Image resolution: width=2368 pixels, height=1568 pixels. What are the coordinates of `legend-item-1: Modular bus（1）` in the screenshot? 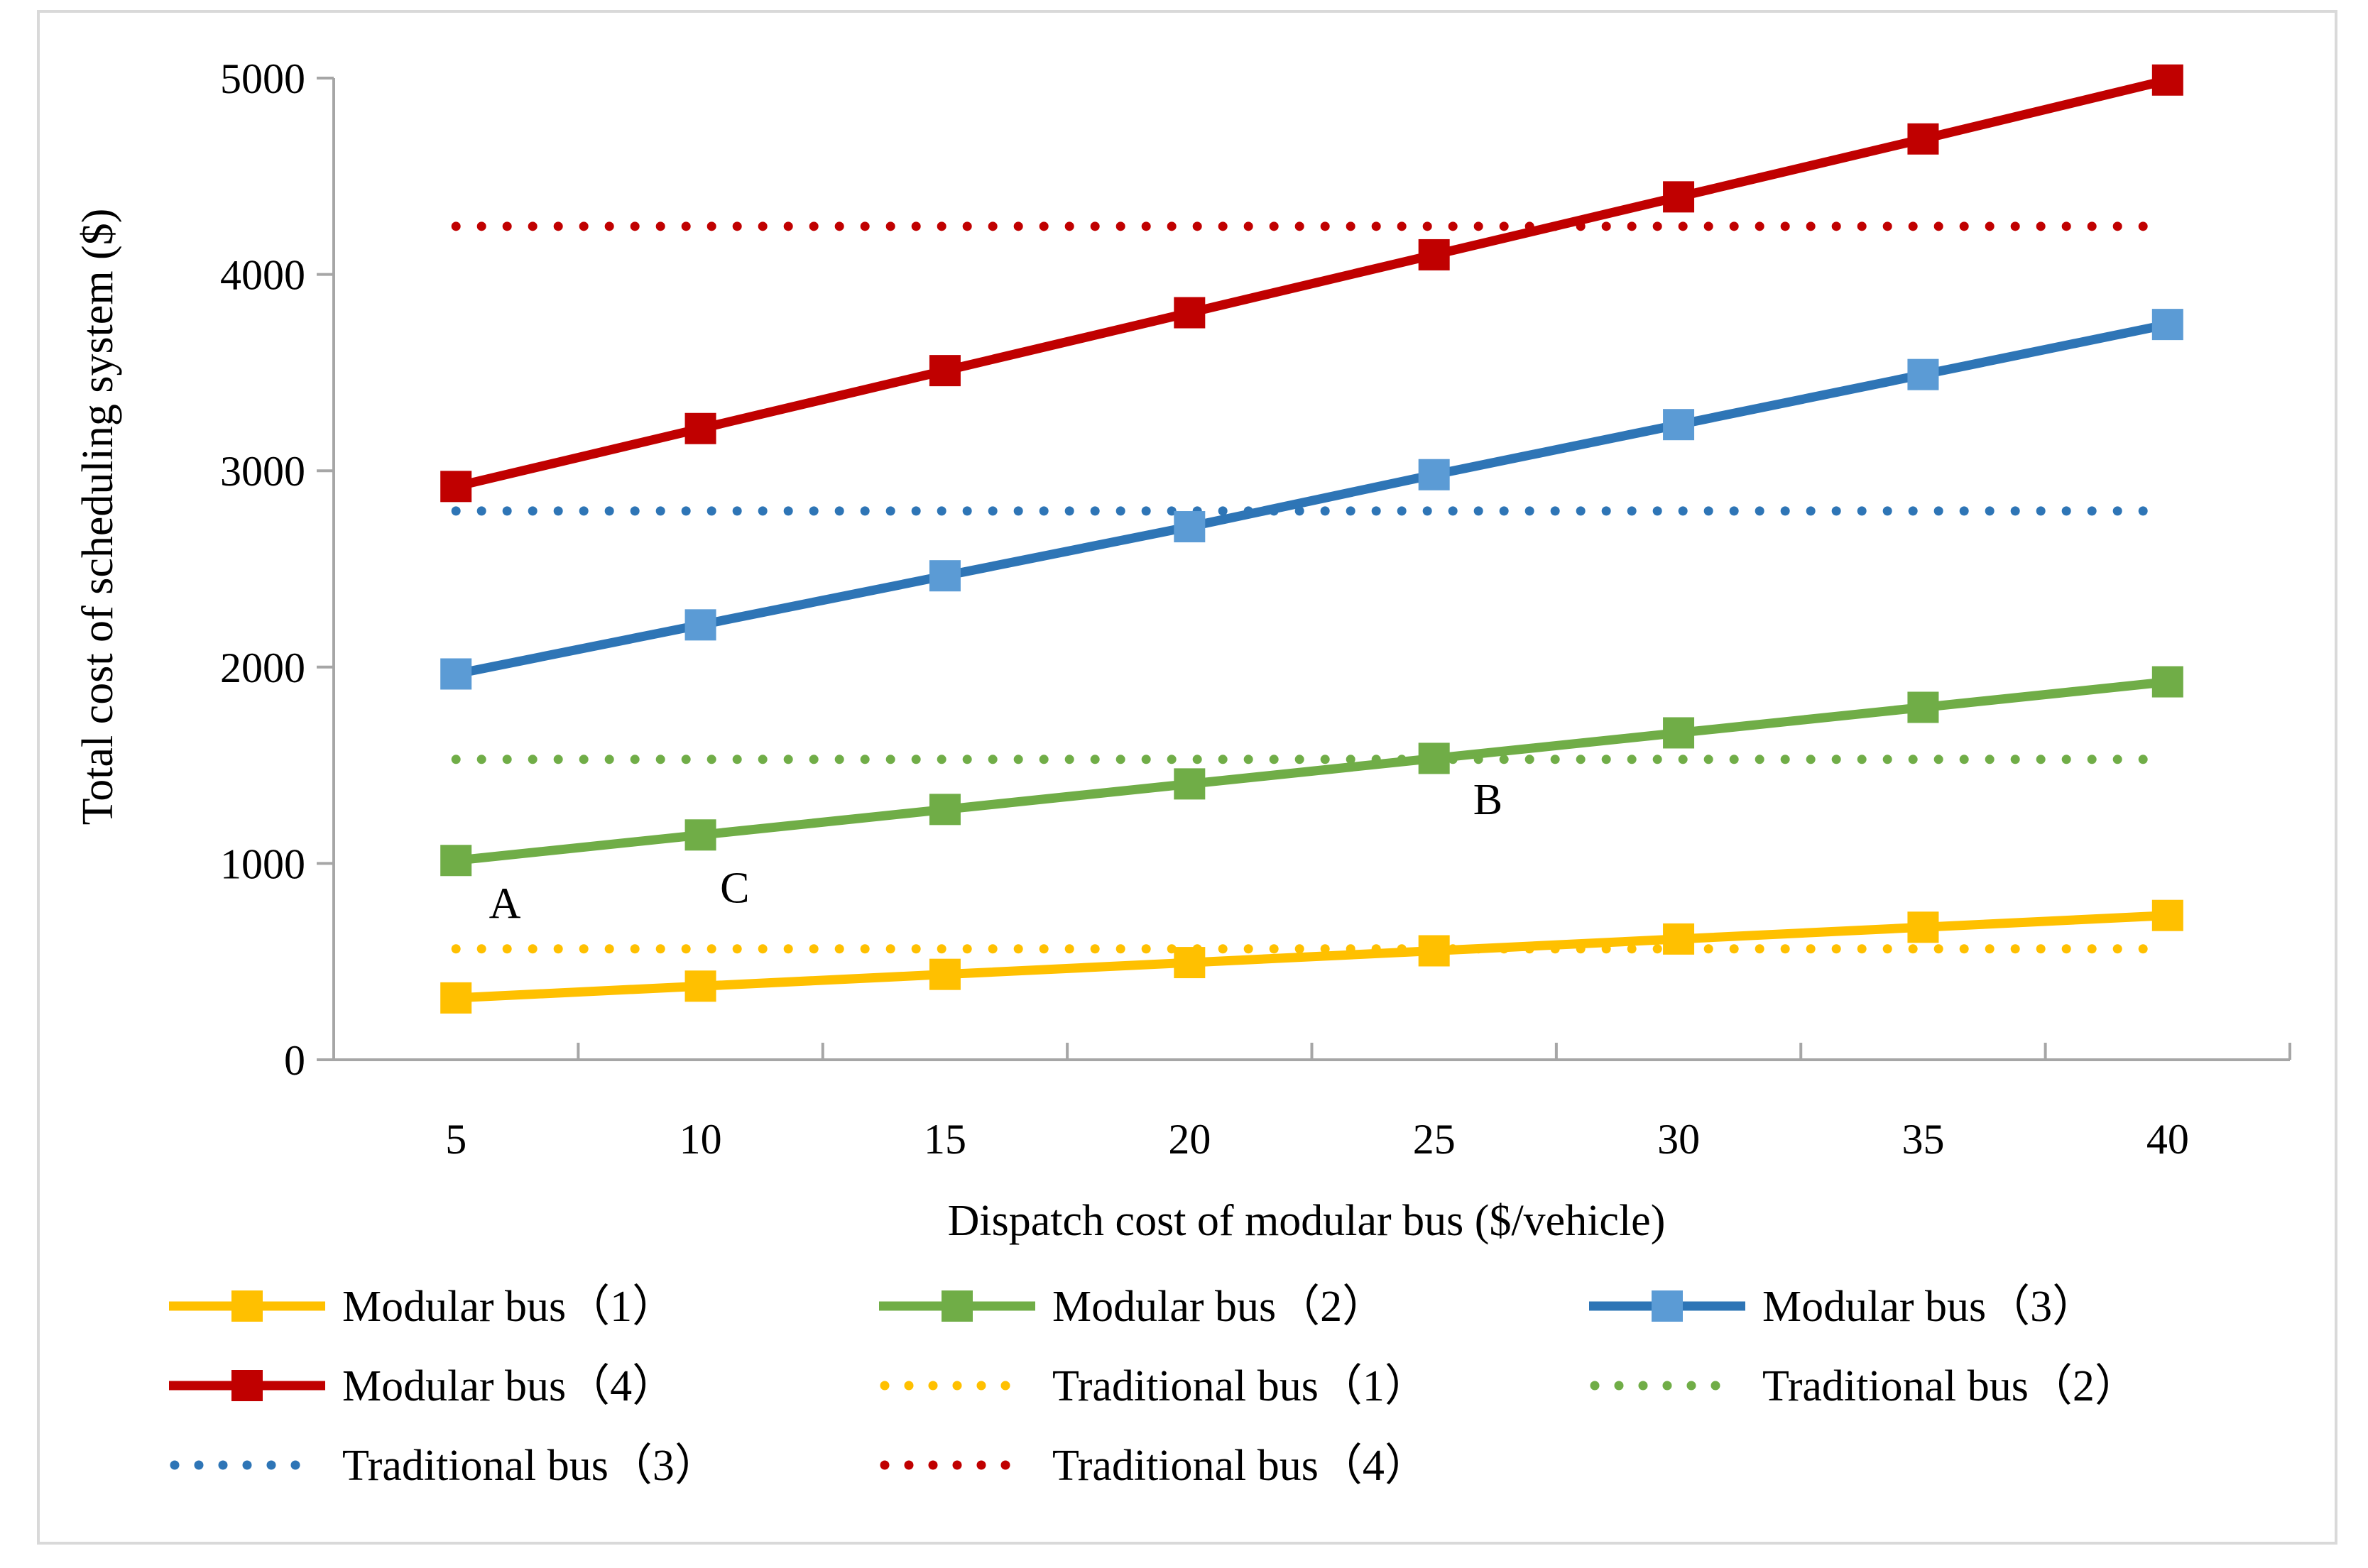 It's located at (422, 1307).